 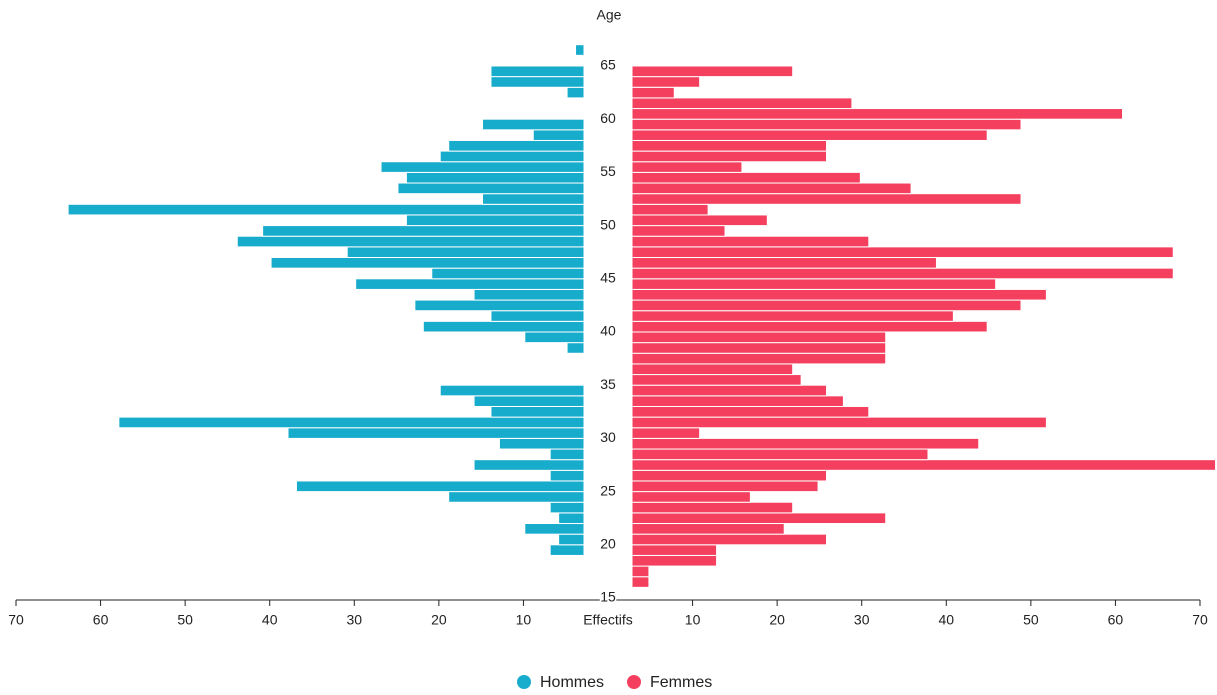 What do you see at coordinates (608, 118) in the screenshot?
I see `y-tick-label: 60` at bounding box center [608, 118].